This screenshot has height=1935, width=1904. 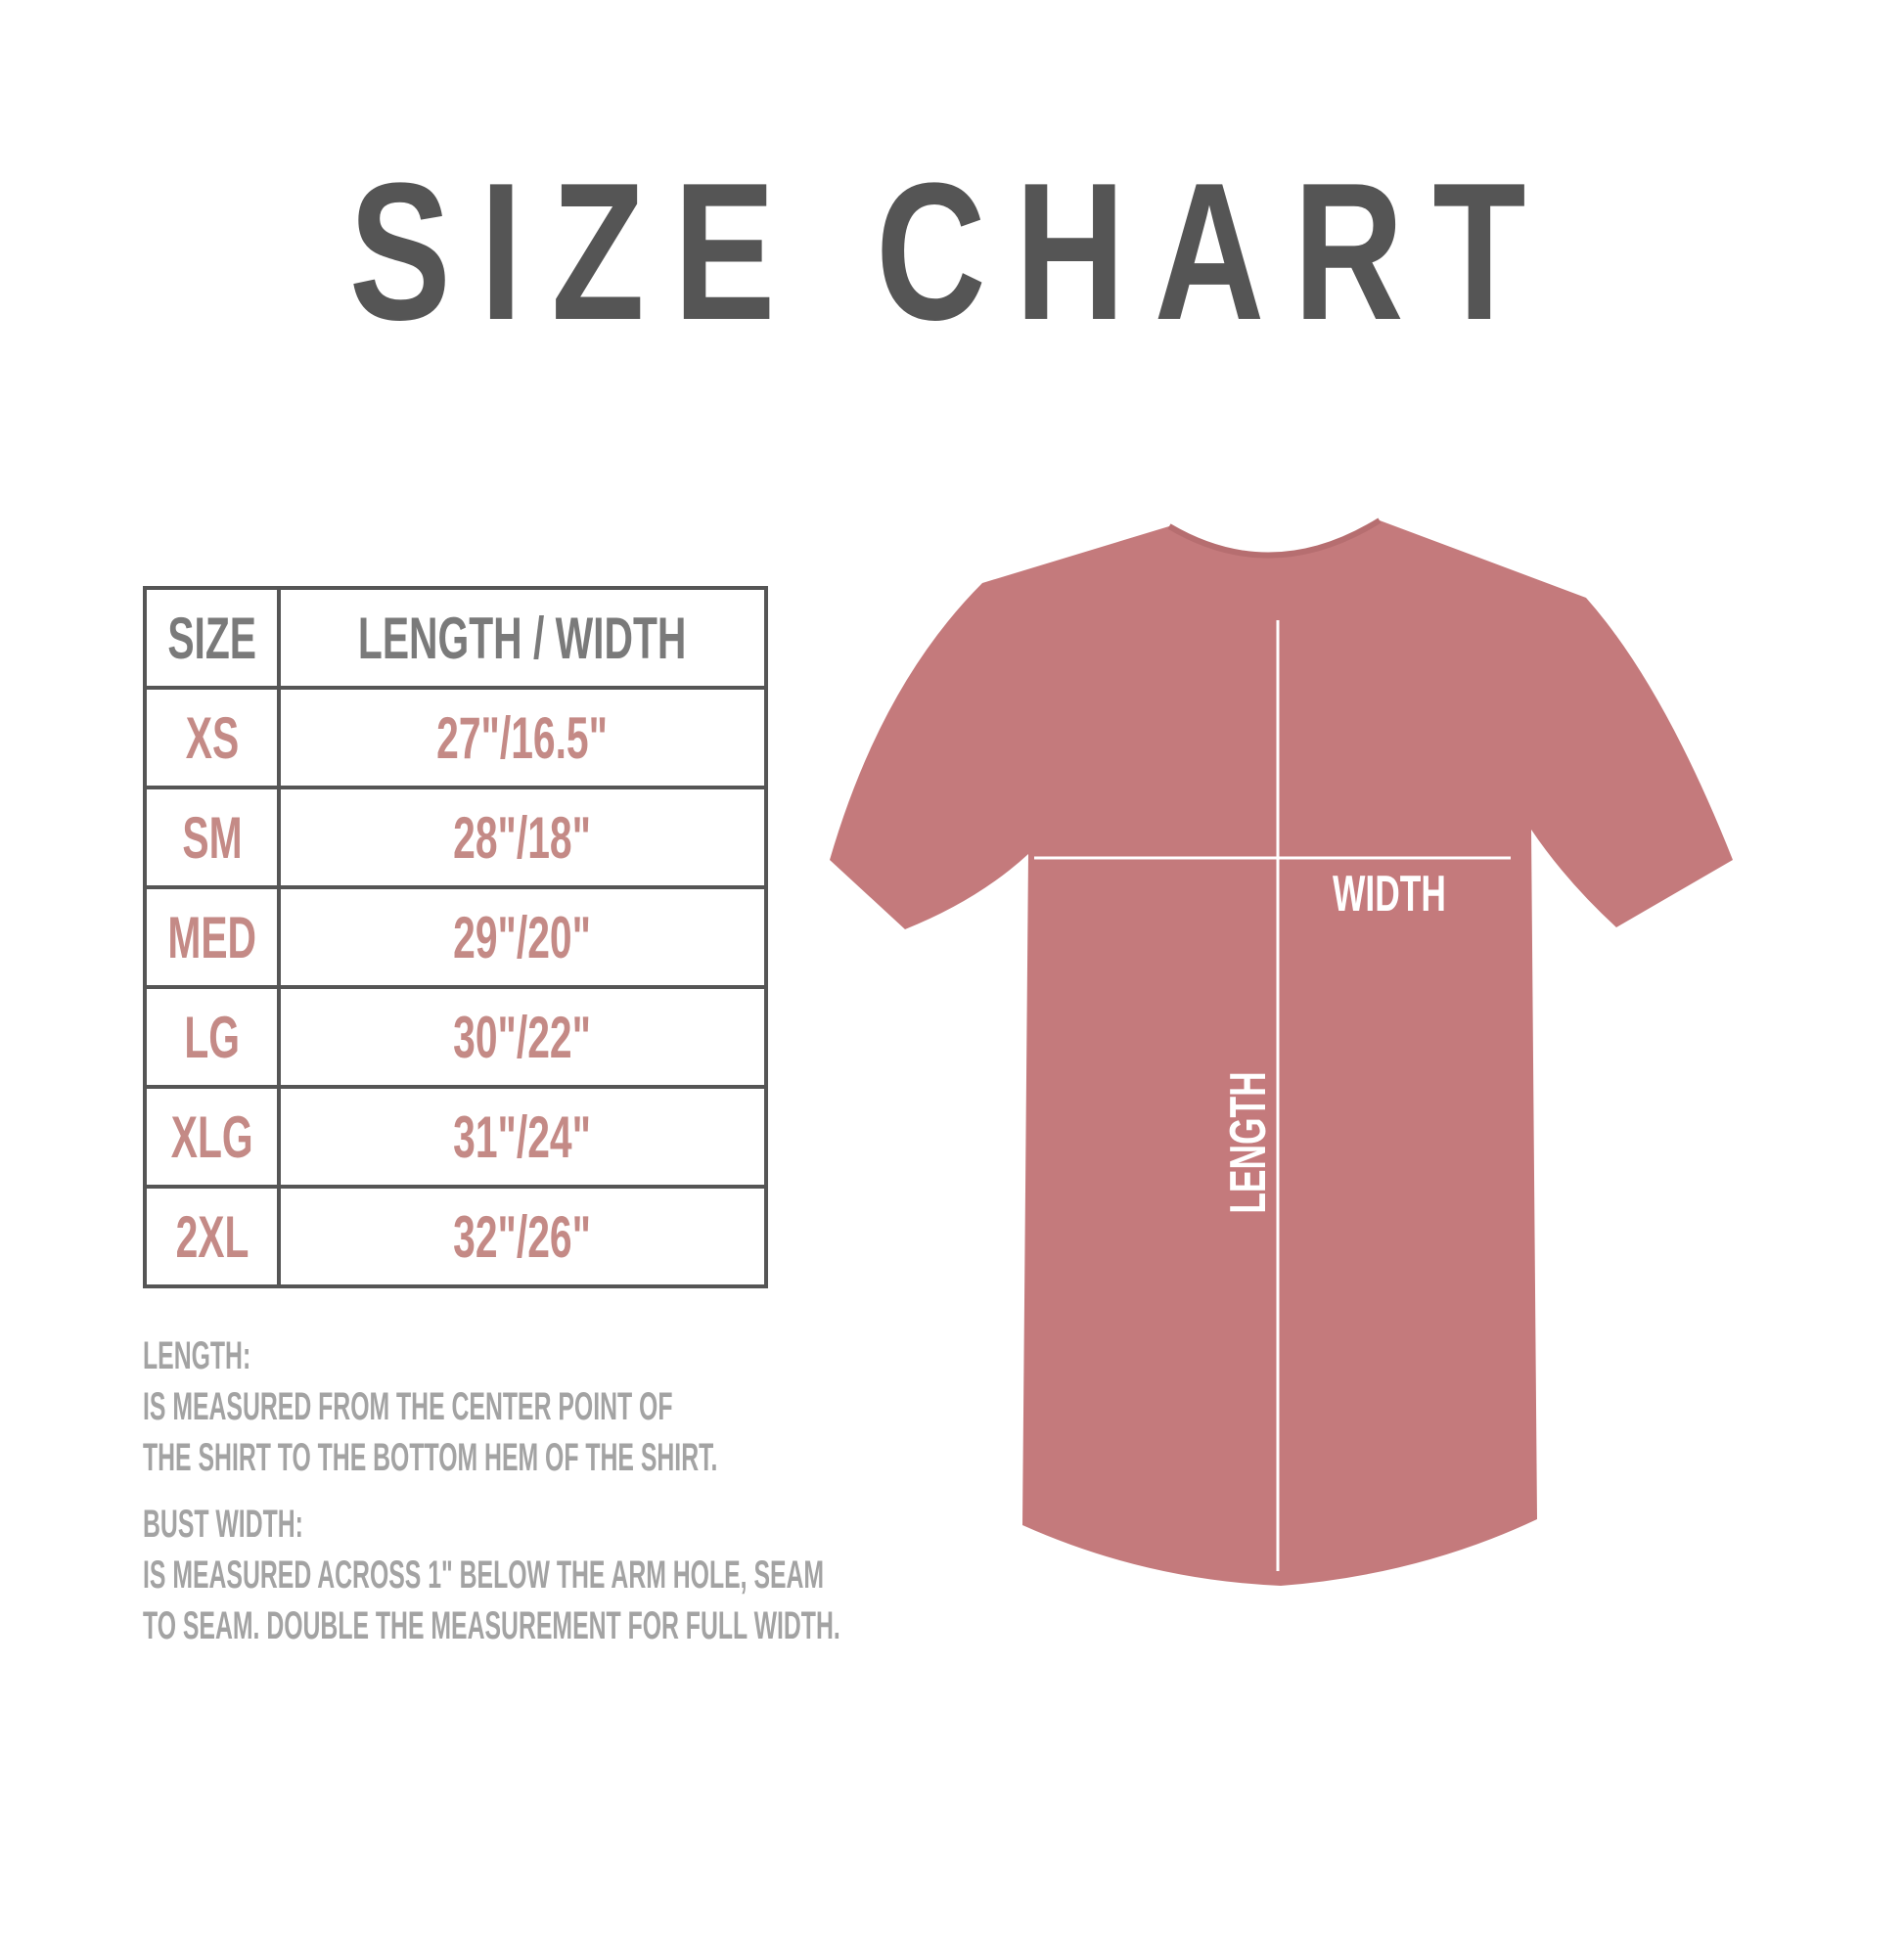 What do you see at coordinates (212, 937) in the screenshot?
I see `size-cell: MED` at bounding box center [212, 937].